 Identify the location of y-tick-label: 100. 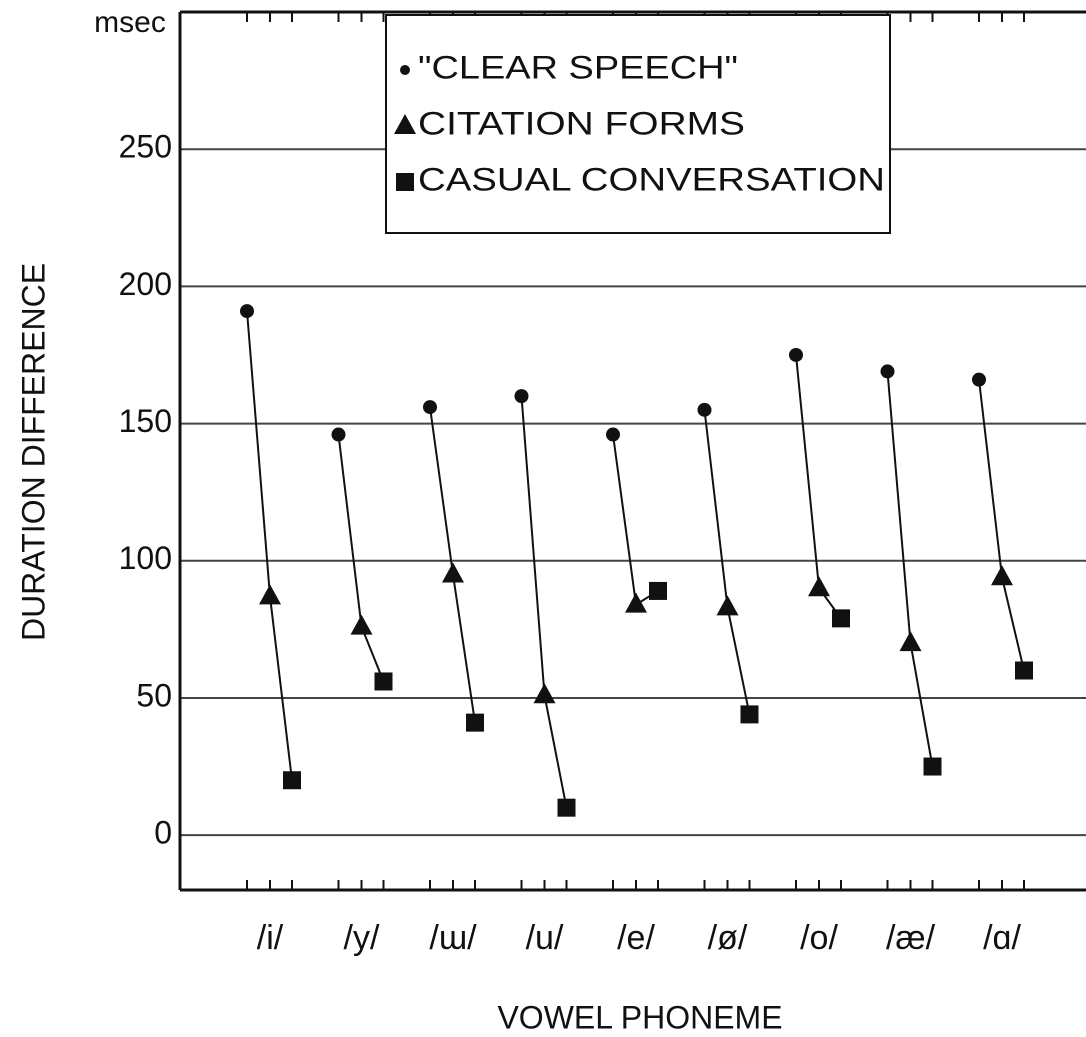
(145, 558).